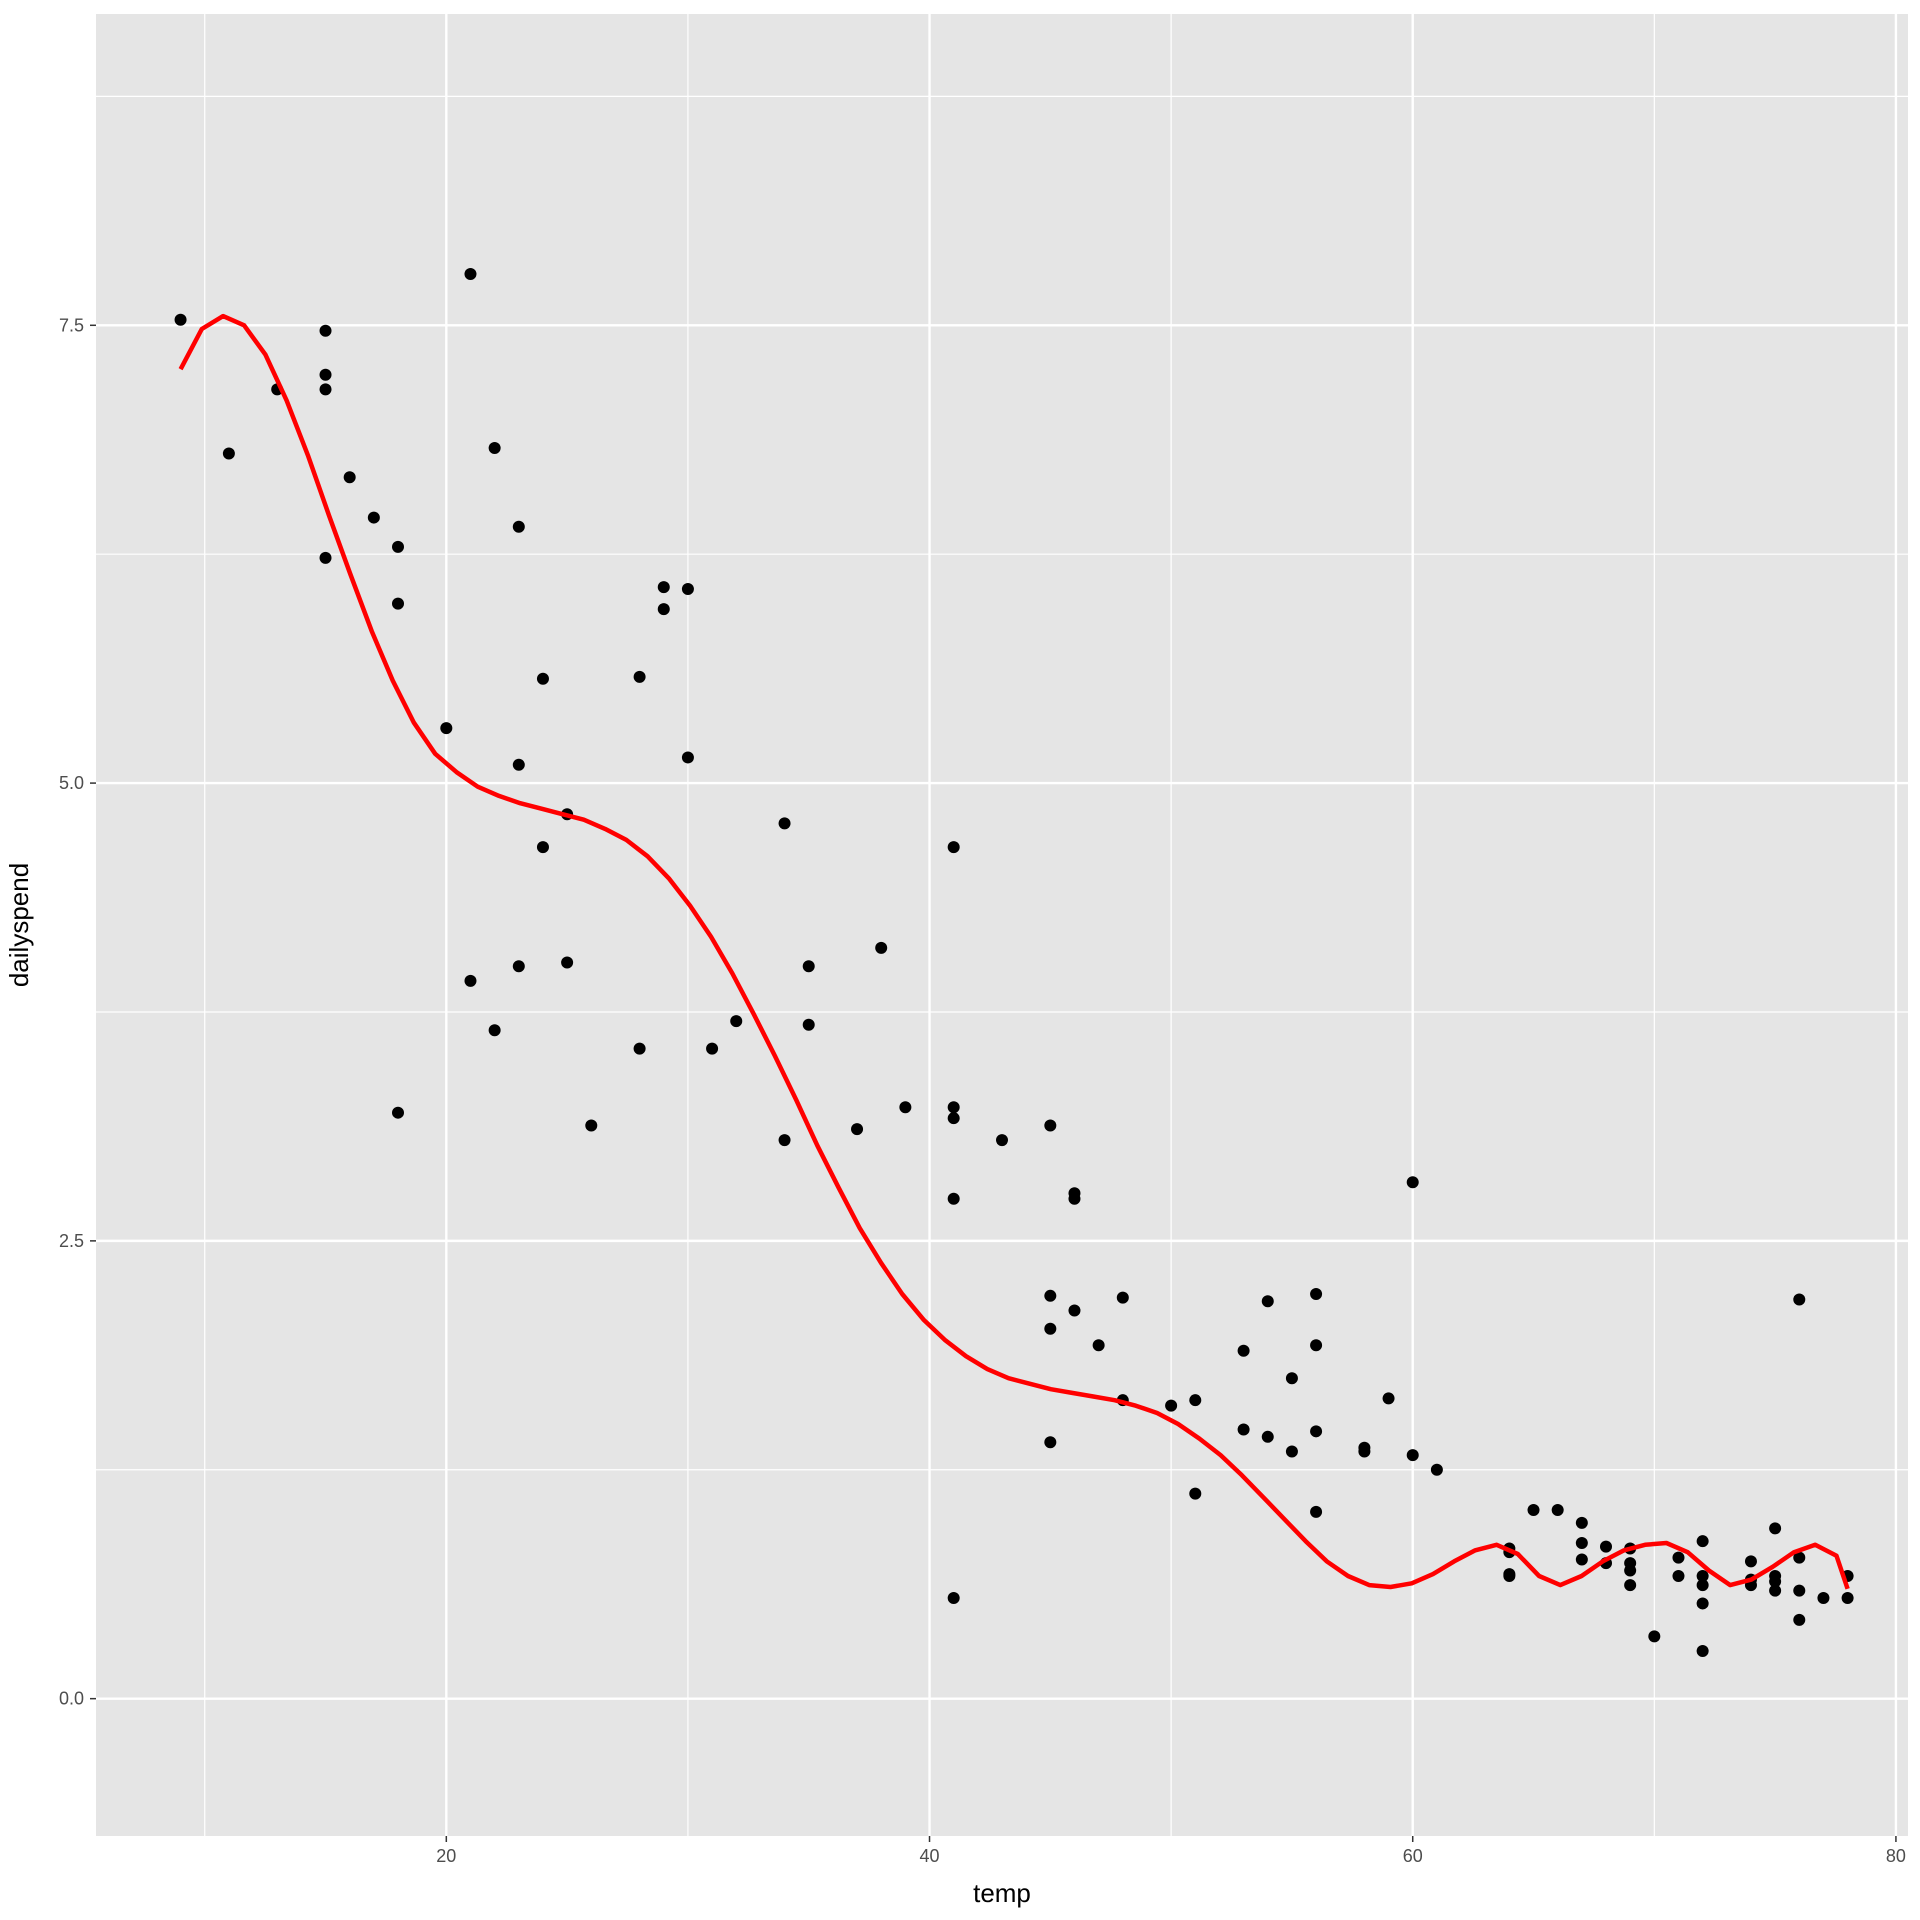 This screenshot has width=1920, height=1920. I want to click on y-tick-label: 0.0, so click(71, 1699).